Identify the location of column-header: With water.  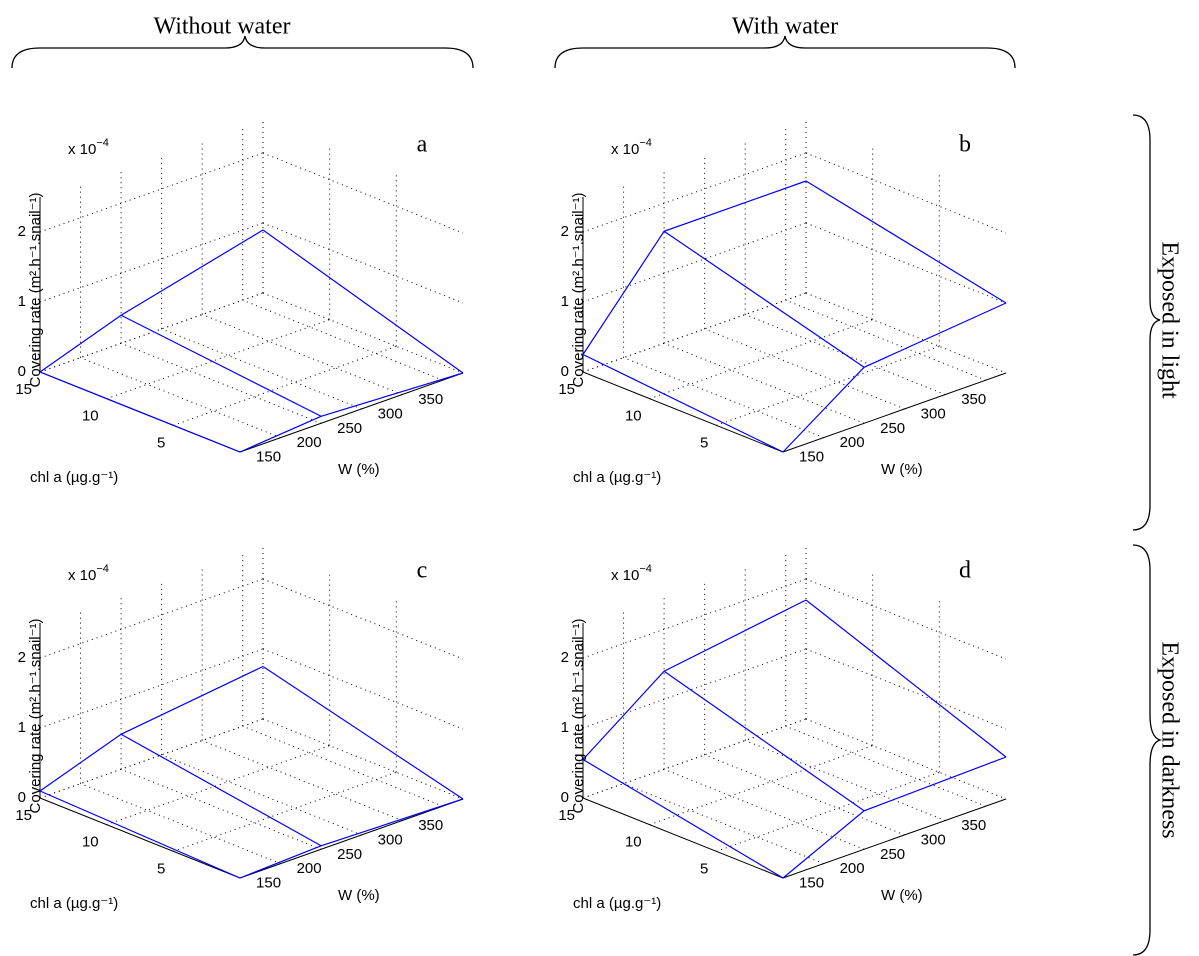
(785, 27).